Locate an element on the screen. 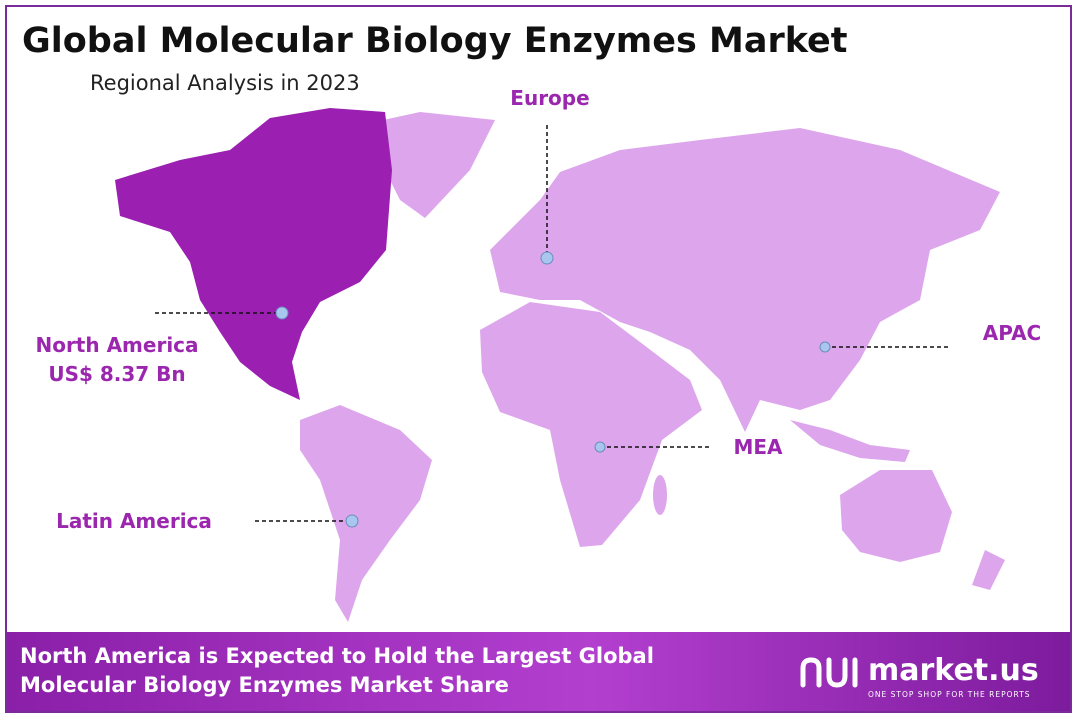  region-label: North America is located at coordinates (116, 345).